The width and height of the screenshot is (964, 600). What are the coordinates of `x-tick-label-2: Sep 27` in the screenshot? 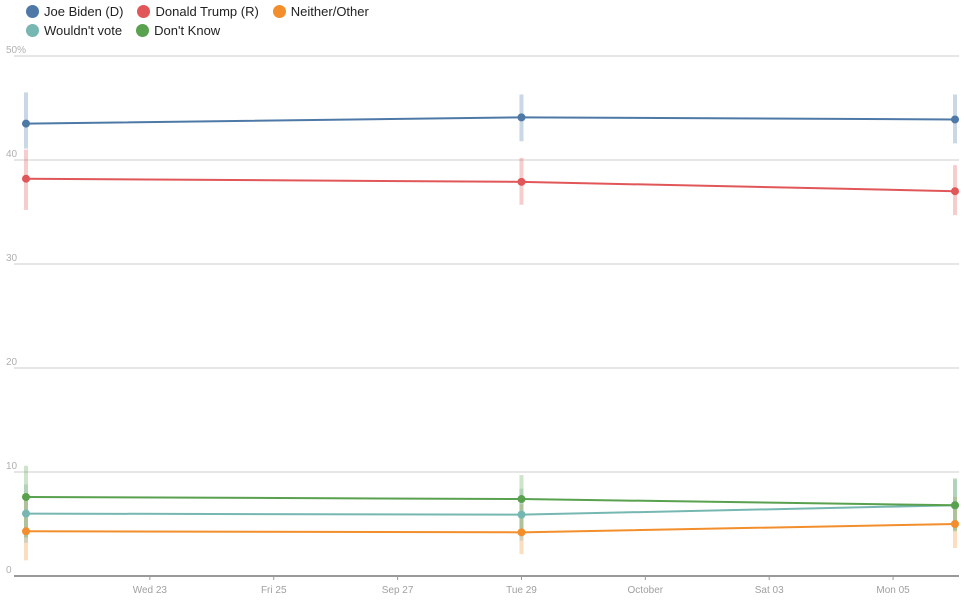 It's located at (398, 590).